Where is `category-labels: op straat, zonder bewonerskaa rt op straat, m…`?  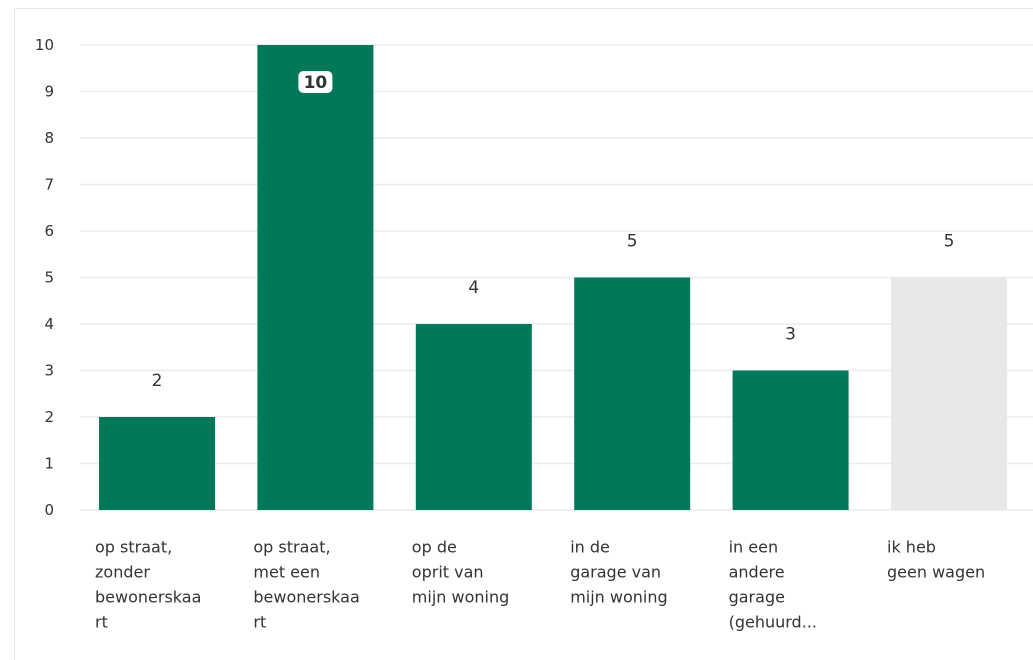
category-labels: op straat, zonder bewonerskaa rt op straat, m… is located at coordinates (540, 585).